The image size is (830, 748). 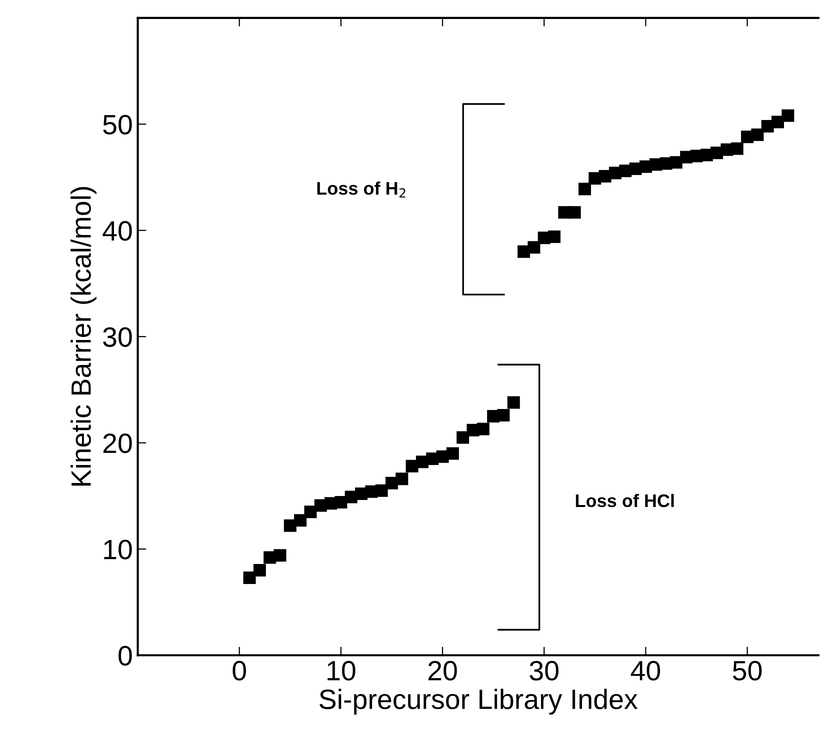 I want to click on x-axis-title: Si-precursor Library Index, so click(x=479, y=701).